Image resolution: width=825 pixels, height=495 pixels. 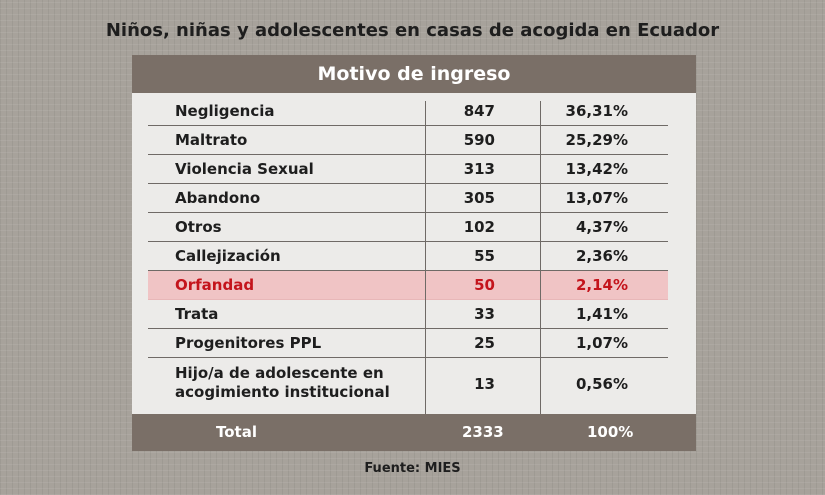 What do you see at coordinates (408, 256) in the screenshot?
I see `table-row: Callejización 55 2,36%` at bounding box center [408, 256].